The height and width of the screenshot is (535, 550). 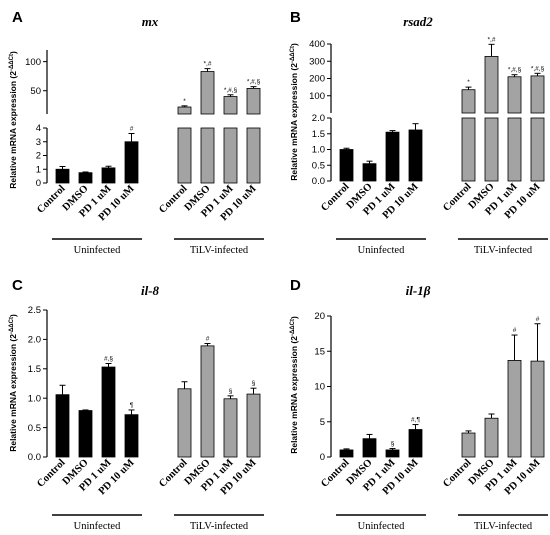 I want to click on y-tick-label: 15, so click(x=319, y=351).